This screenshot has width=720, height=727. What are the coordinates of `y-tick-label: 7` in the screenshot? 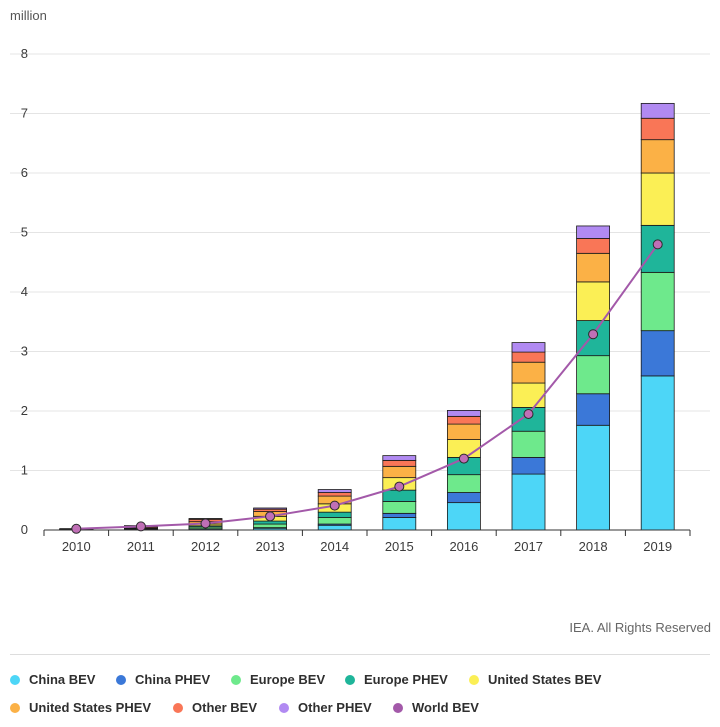 It's located at (24, 113).